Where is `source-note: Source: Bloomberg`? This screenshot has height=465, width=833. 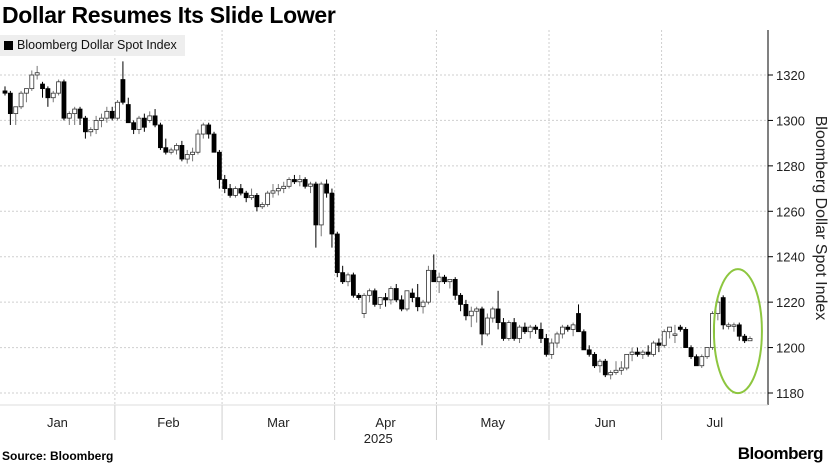
source-note: Source: Bloomberg is located at coordinates (58, 456).